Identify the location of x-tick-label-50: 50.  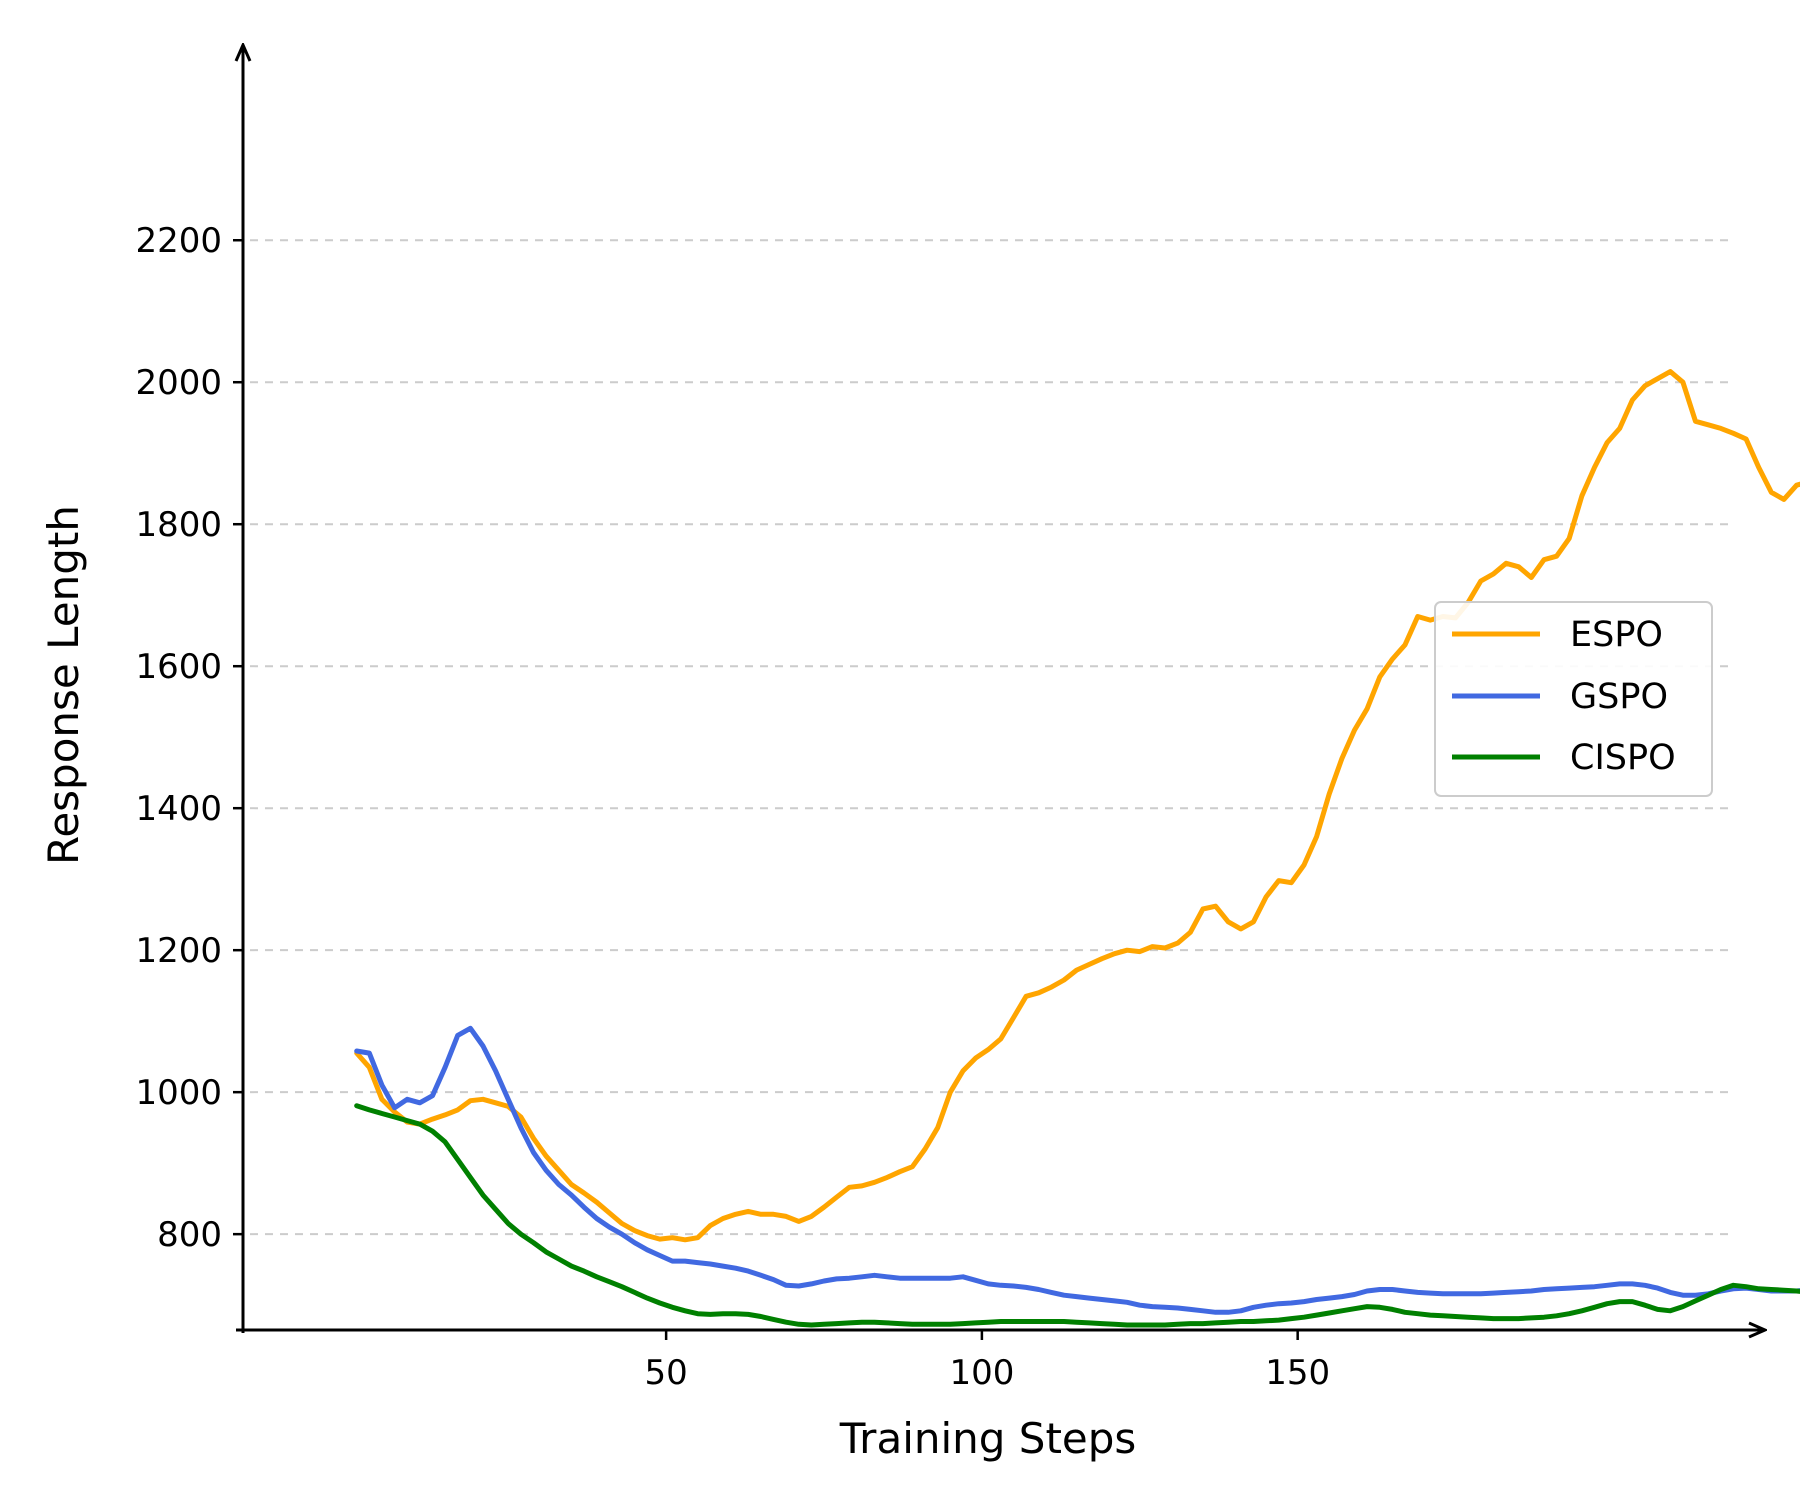
(665, 1373).